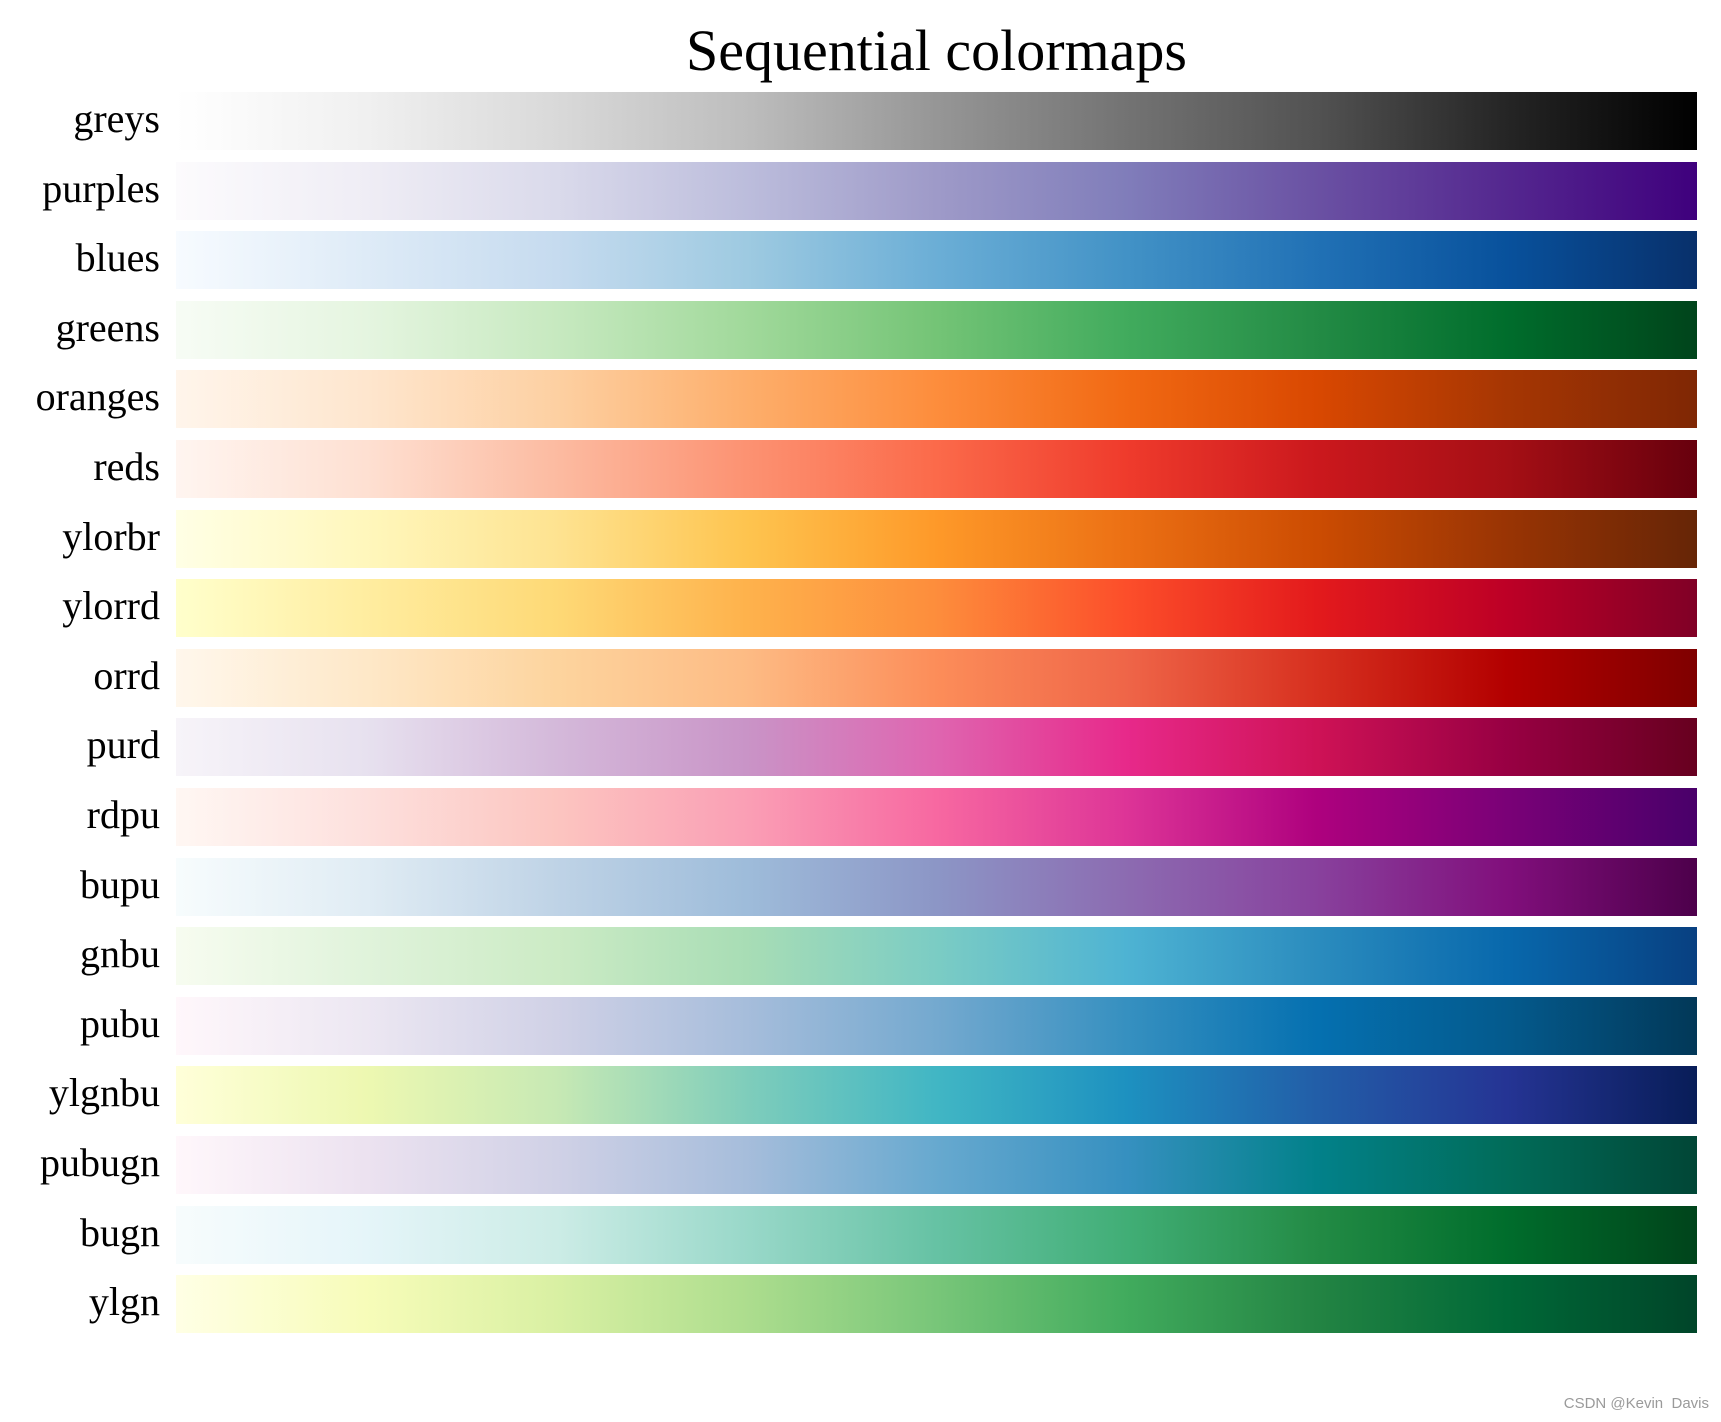 This screenshot has width=1721, height=1422. I want to click on colormap-label: pubugn, so click(100, 1162).